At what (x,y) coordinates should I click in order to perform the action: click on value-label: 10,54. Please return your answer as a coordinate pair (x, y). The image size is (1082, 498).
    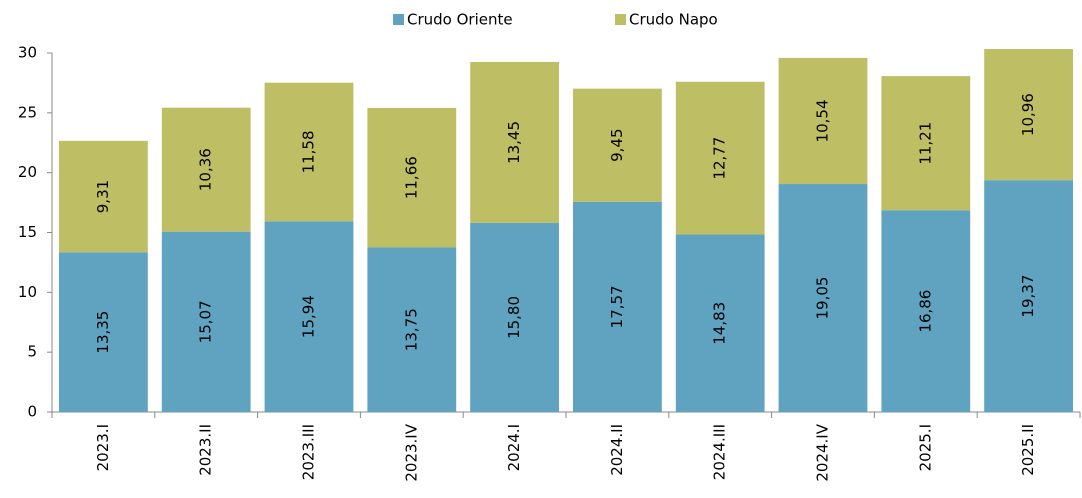
    Looking at the image, I should click on (823, 120).